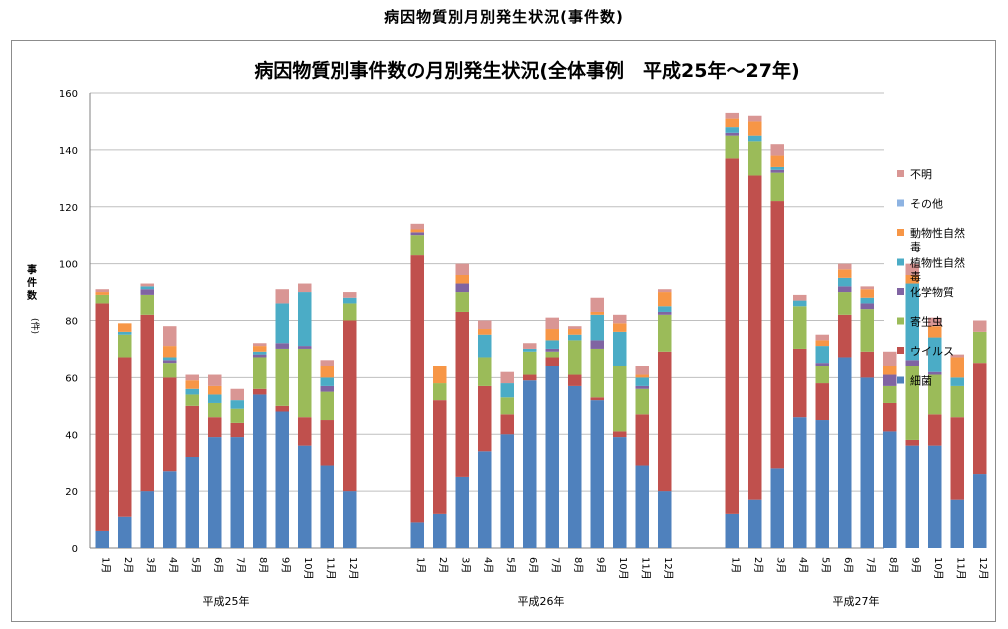 Image resolution: width=1008 pixels, height=629 pixels. What do you see at coordinates (71, 322) in the screenshot?
I see `y-tick-label: 80` at bounding box center [71, 322].